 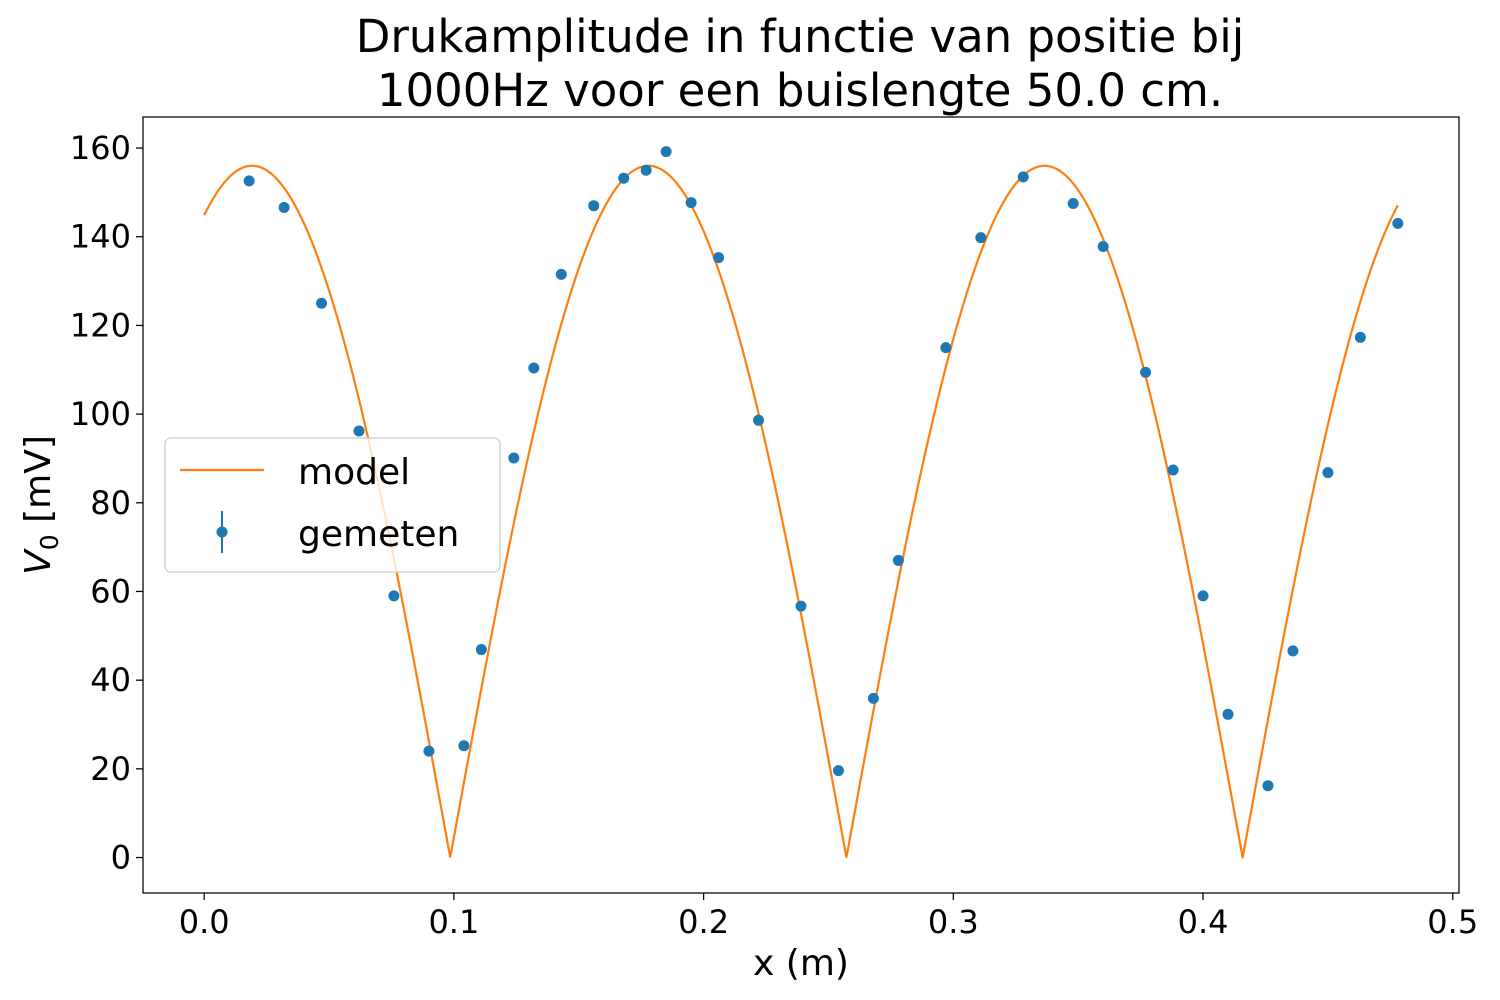 I want to click on x-tick-label-1: 0.1, so click(x=453, y=922).